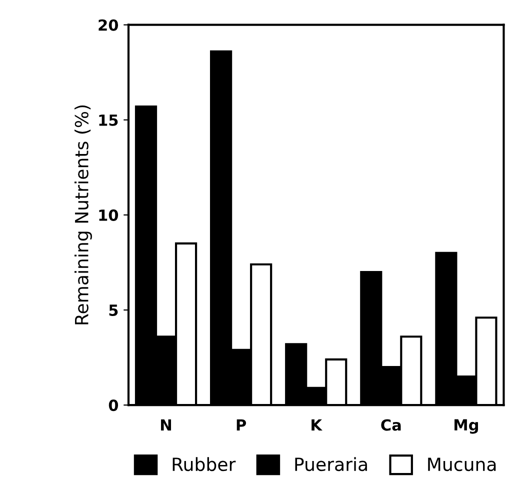  What do you see at coordinates (317, 425) in the screenshot?
I see `x-tick-label: K` at bounding box center [317, 425].